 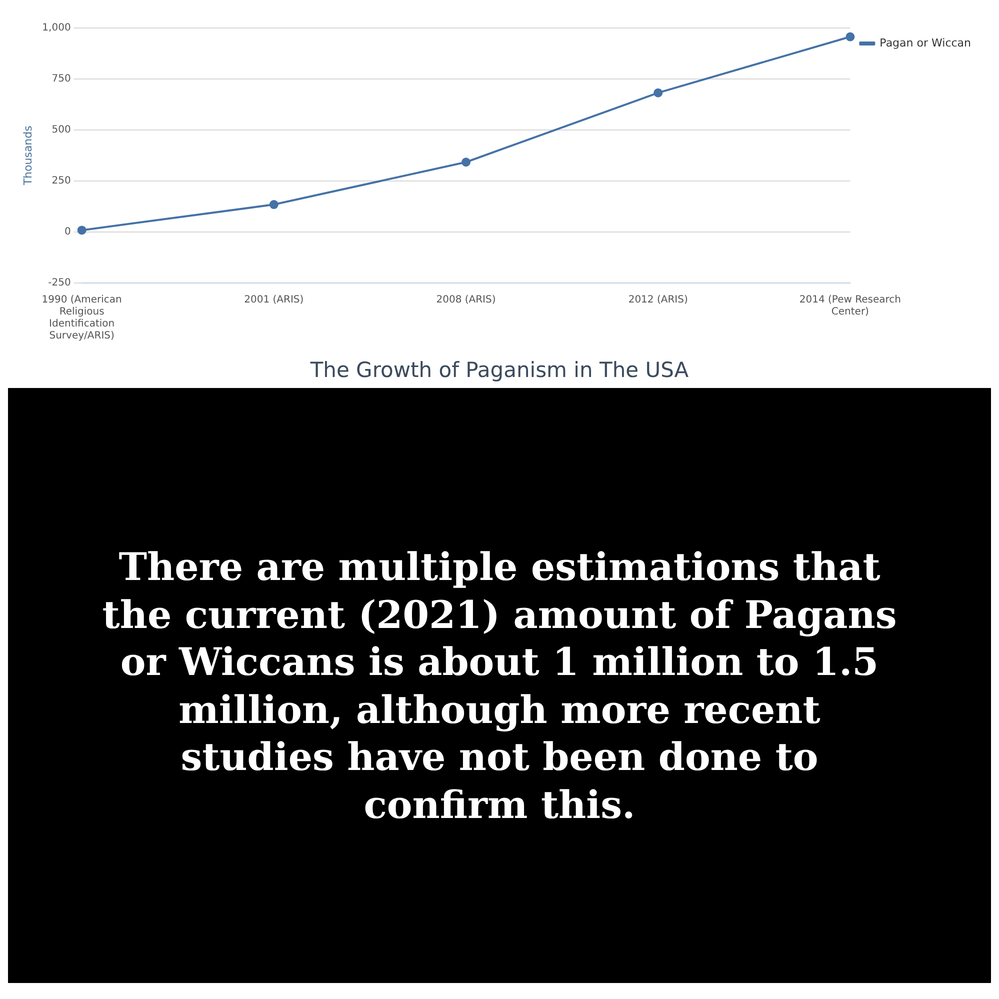 What do you see at coordinates (499, 370) in the screenshot?
I see `text: The Growth of Paganism in The USA` at bounding box center [499, 370].